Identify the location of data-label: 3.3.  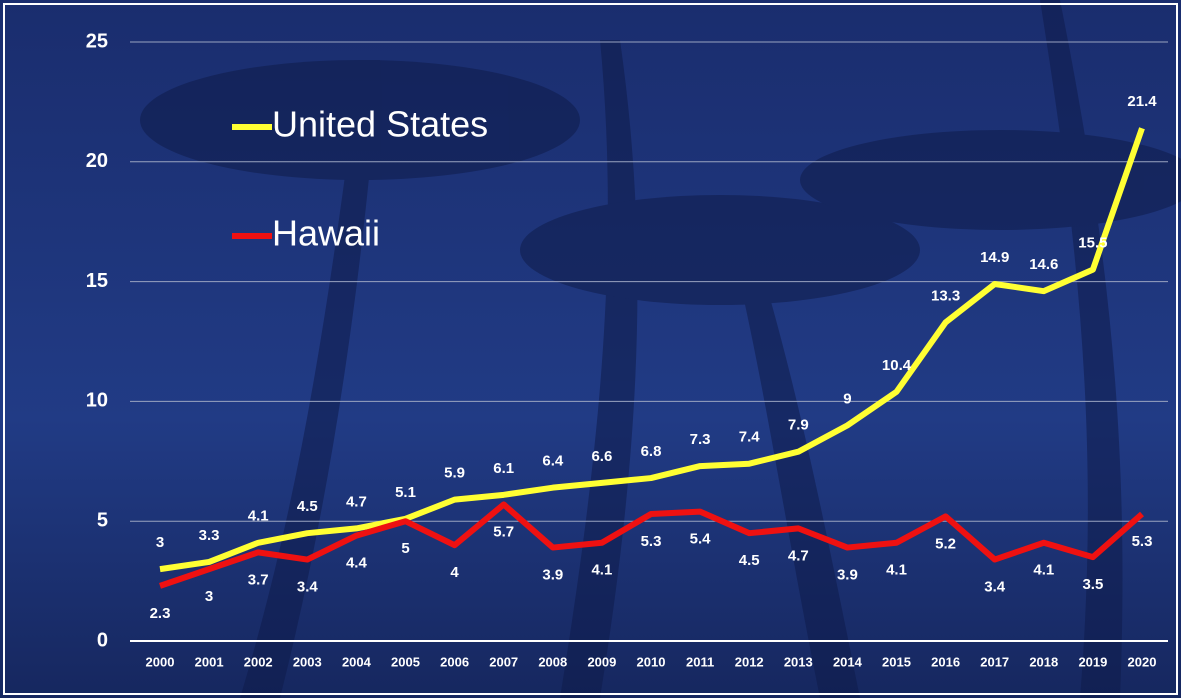
(209, 535).